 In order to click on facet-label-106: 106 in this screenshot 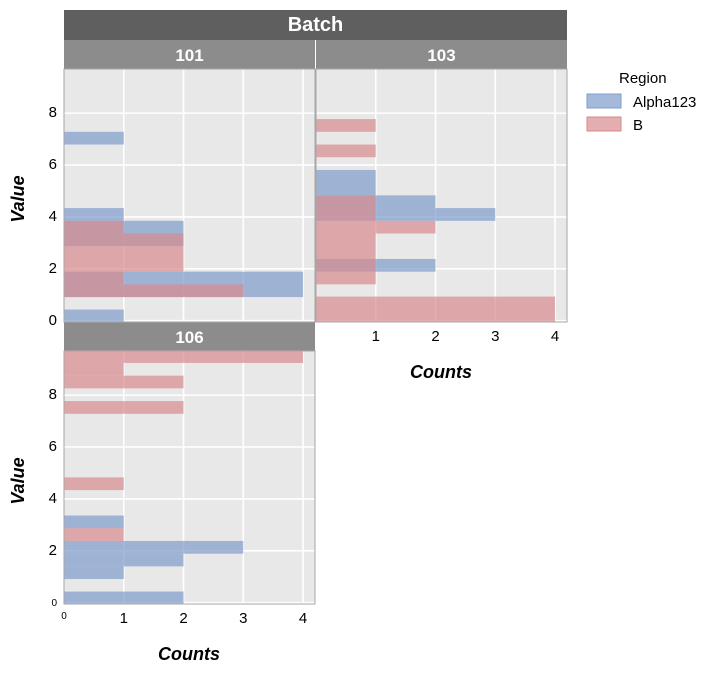, I will do `click(189, 337)`.